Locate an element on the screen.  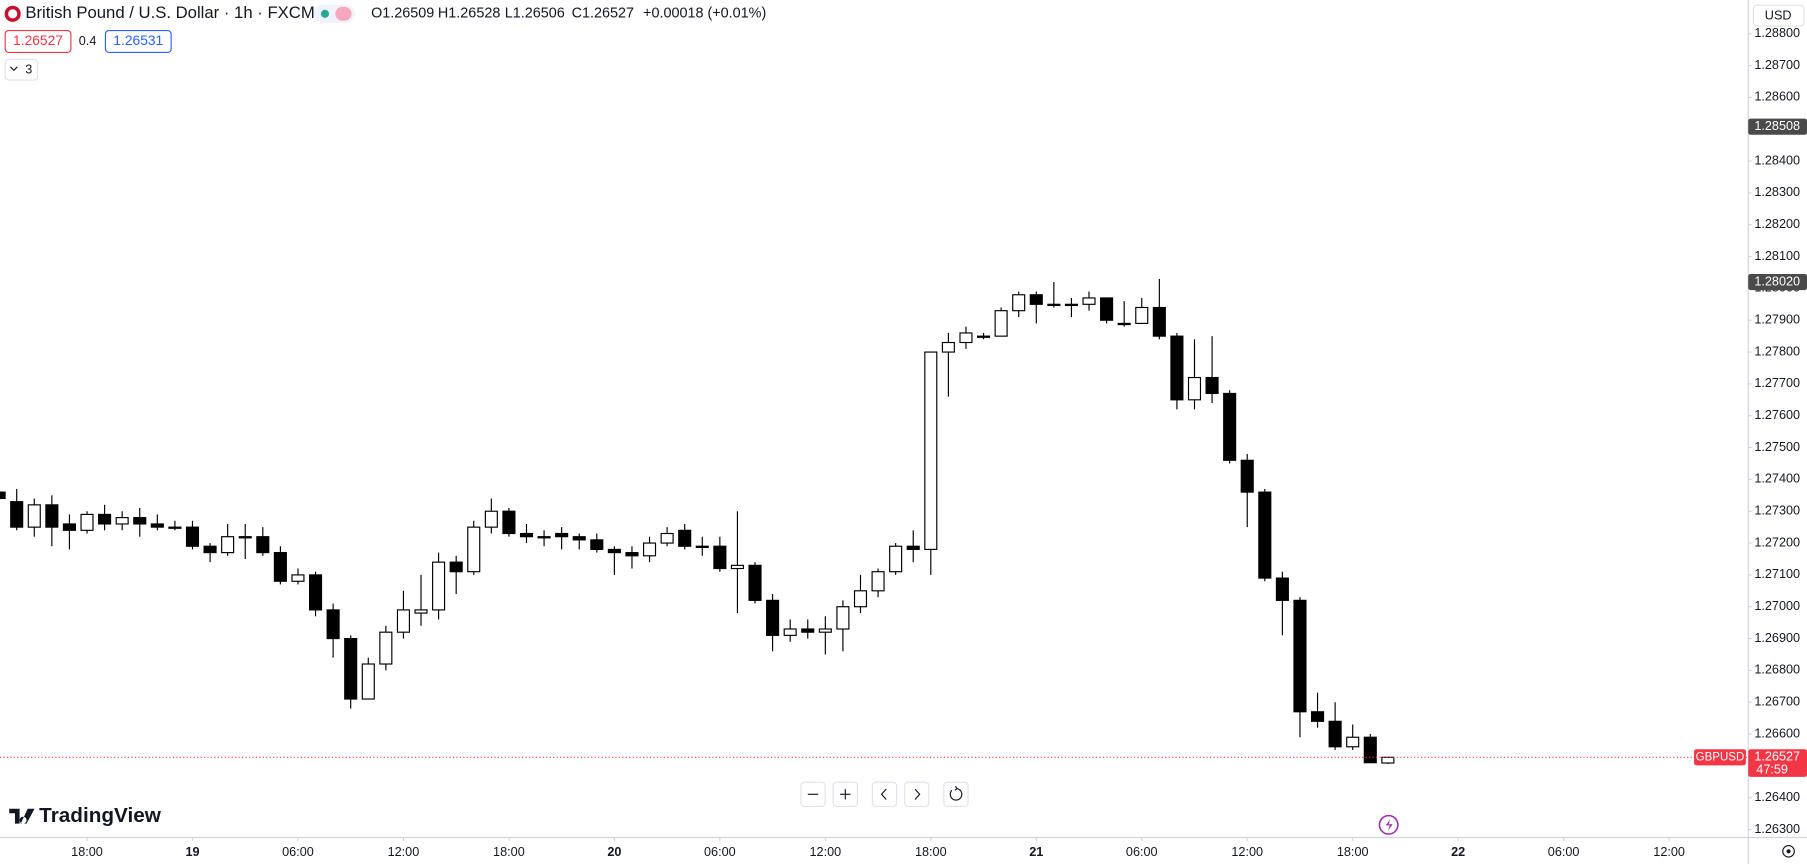
y-tick-label: 1.28200 is located at coordinates (1777, 224).